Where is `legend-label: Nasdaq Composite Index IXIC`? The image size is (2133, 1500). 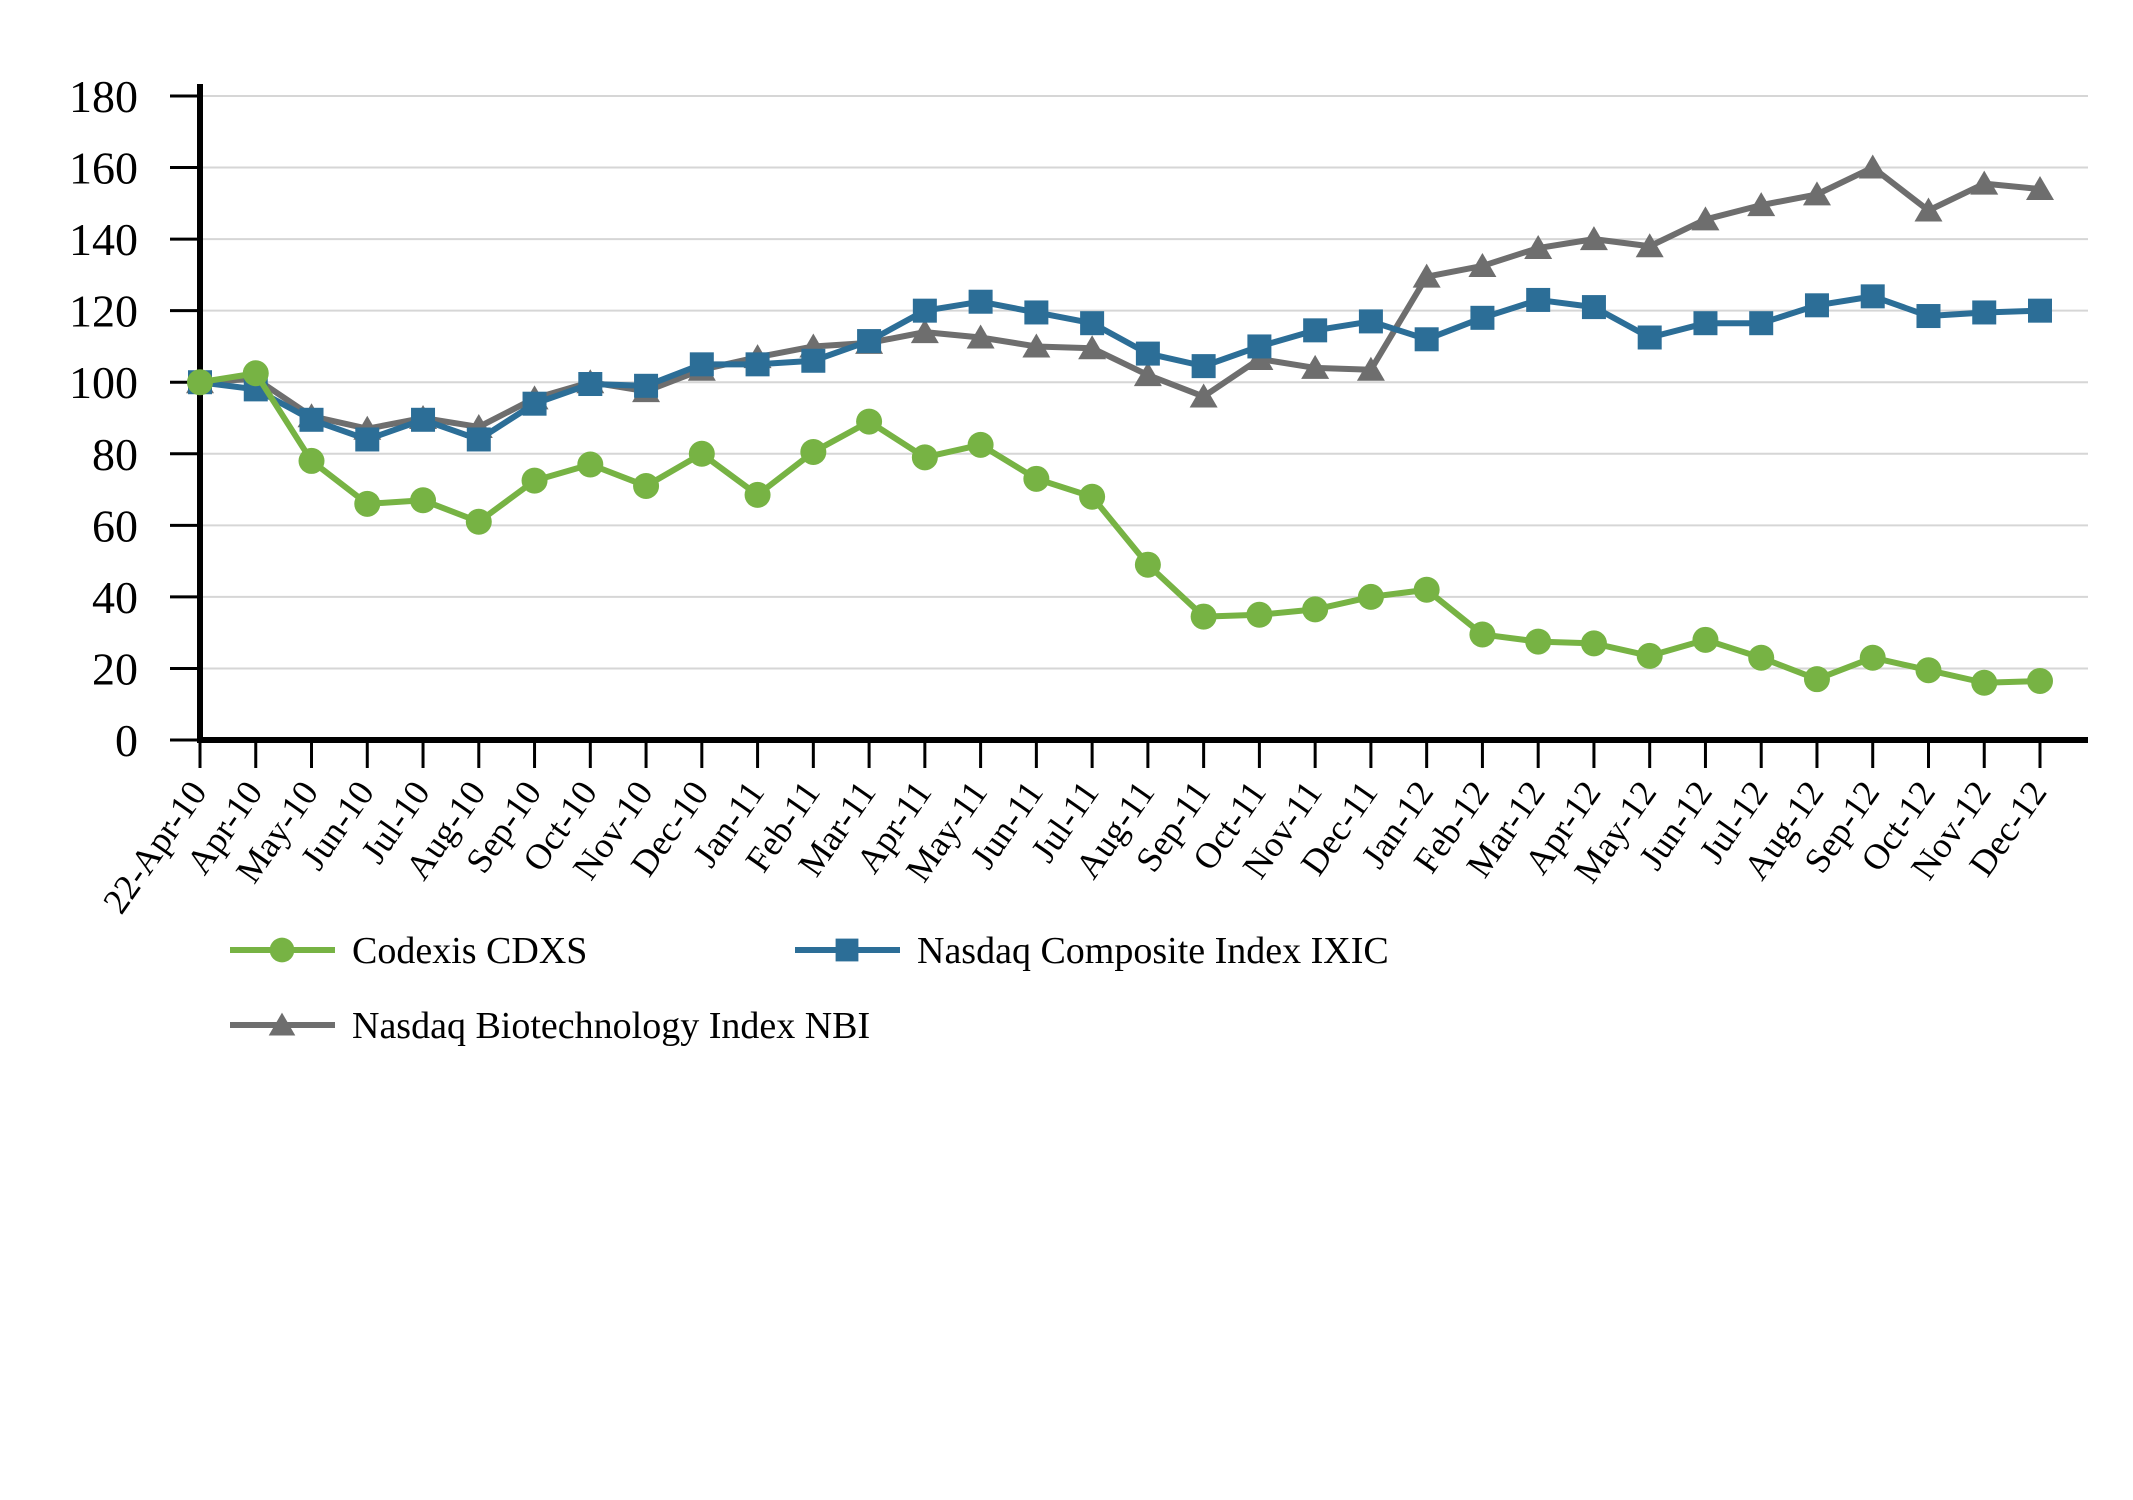 legend-label: Nasdaq Composite Index IXIC is located at coordinates (1153, 951).